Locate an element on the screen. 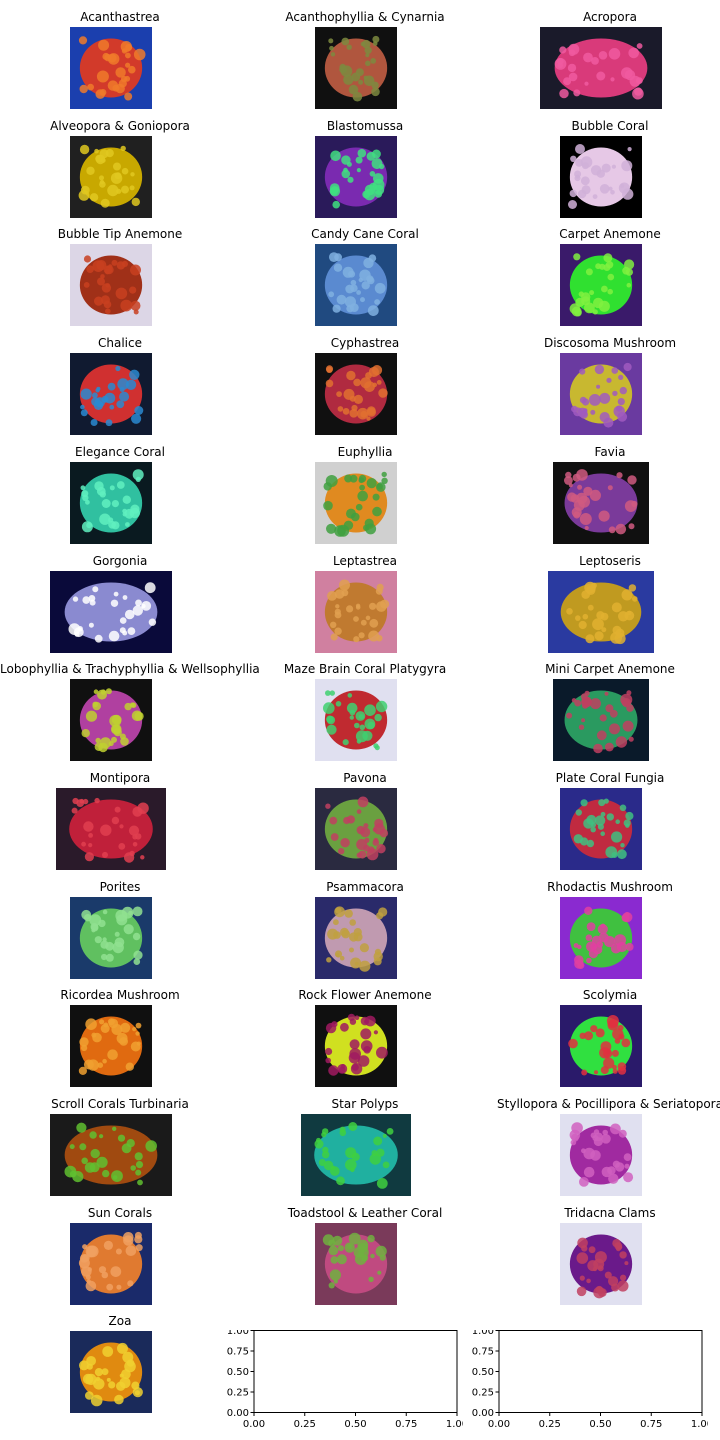  panel: Ricordea Mushroom is located at coordinates (120, 1033).